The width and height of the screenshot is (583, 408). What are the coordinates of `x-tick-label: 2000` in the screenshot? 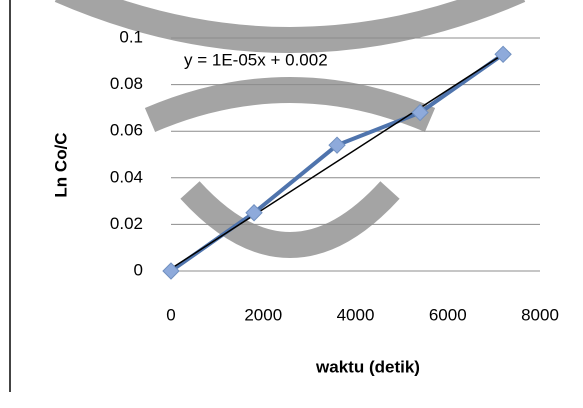 It's located at (263, 314).